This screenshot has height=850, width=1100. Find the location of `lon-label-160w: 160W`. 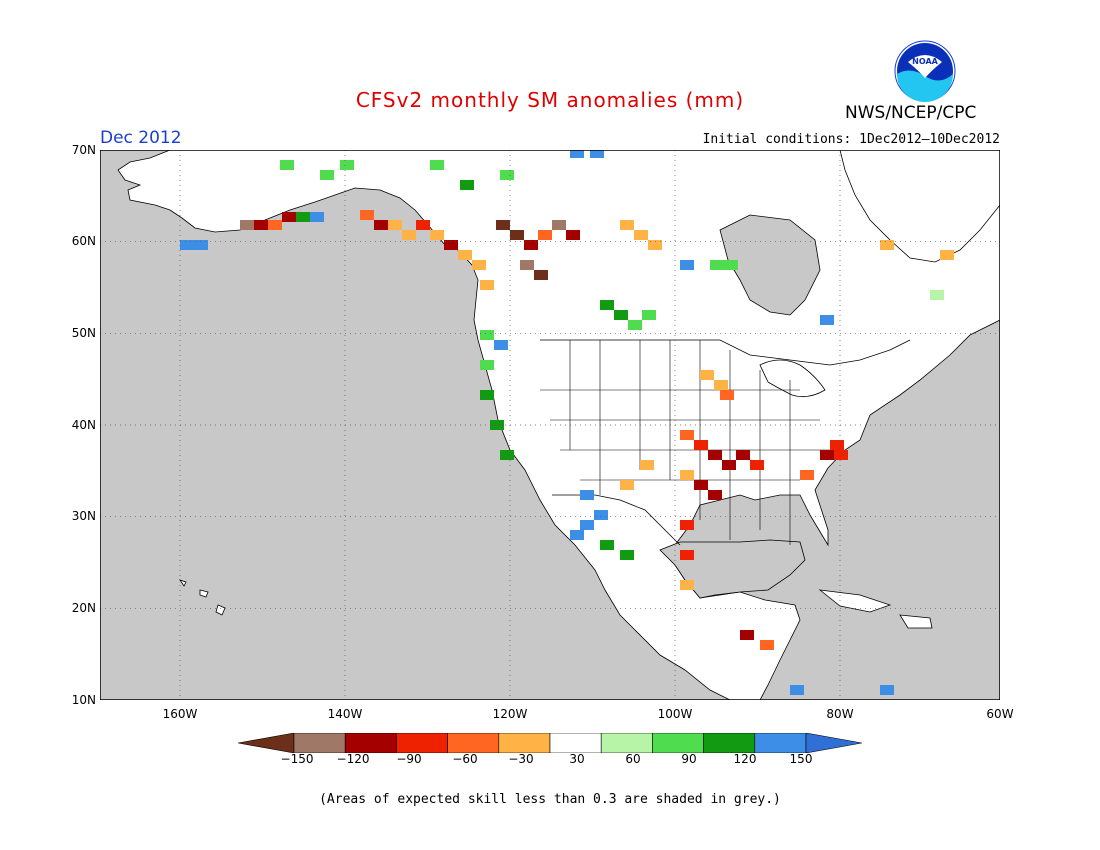

lon-label-160w: 160W is located at coordinates (180, 714).